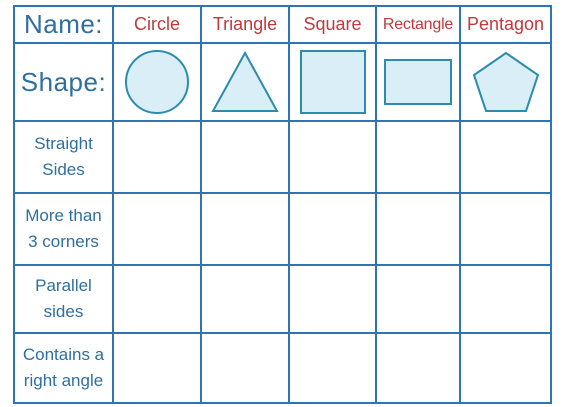 This screenshot has width=564, height=407. What do you see at coordinates (63, 285) in the screenshot?
I see `property-label-line: Parallel` at bounding box center [63, 285].